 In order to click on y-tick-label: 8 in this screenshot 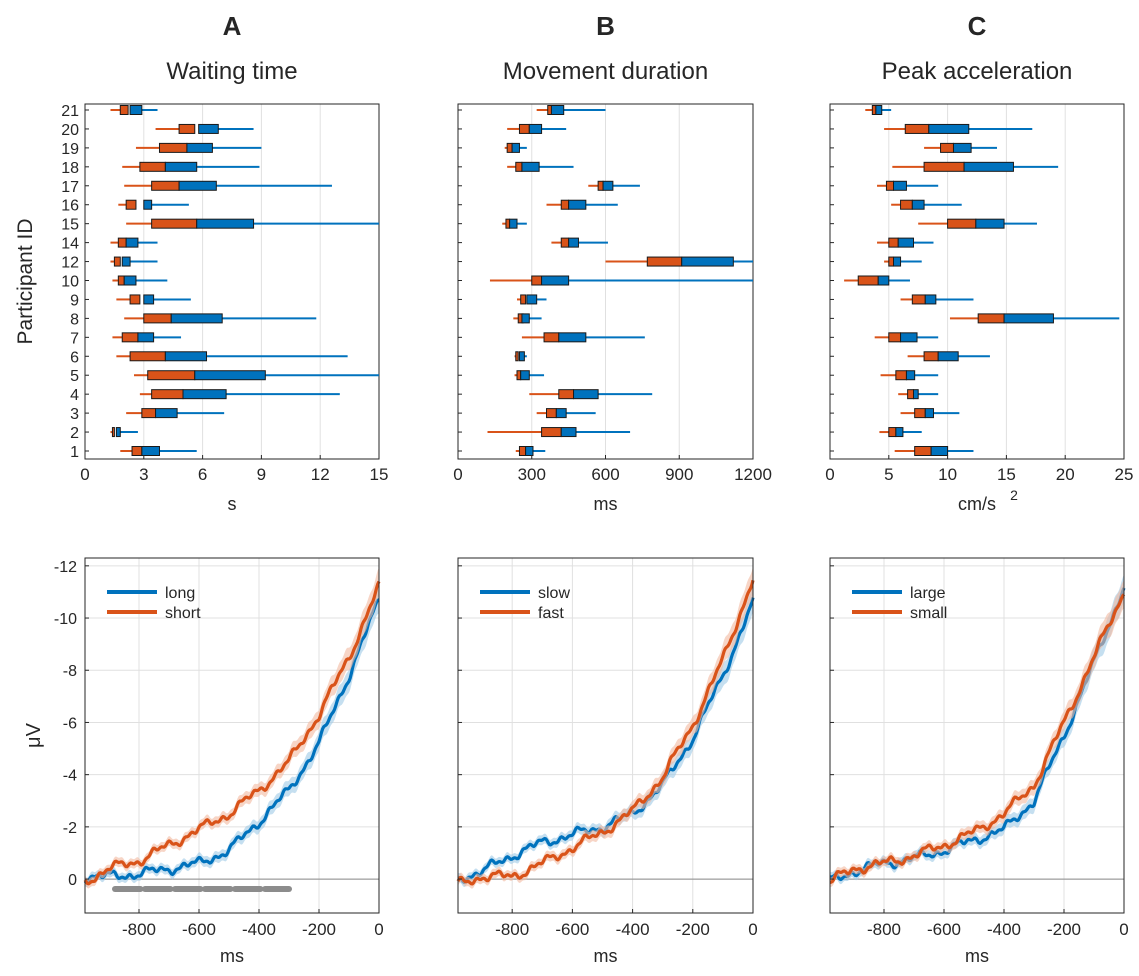, I will do `click(74, 319)`.